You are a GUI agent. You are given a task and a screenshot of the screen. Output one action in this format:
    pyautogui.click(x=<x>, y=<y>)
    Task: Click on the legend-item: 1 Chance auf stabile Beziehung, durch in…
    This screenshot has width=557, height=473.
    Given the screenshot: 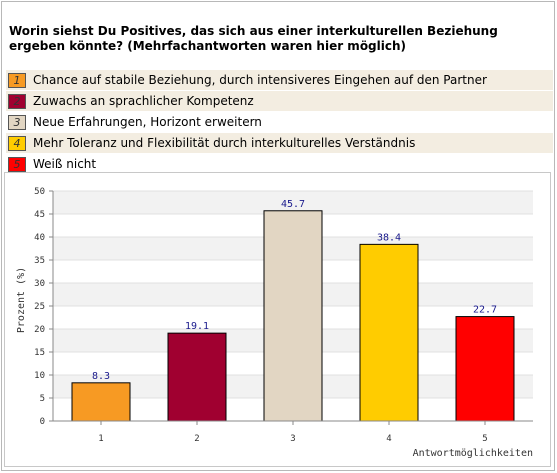 What is the action you would take?
    pyautogui.click(x=279, y=80)
    